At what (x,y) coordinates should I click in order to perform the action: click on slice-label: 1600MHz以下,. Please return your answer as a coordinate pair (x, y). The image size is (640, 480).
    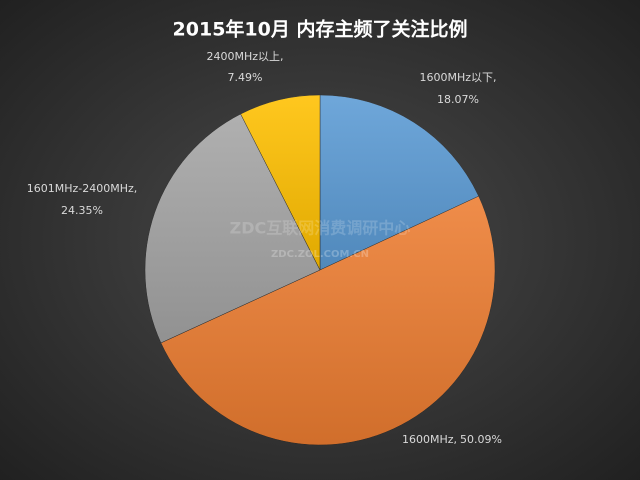
    Looking at the image, I should click on (457, 77).